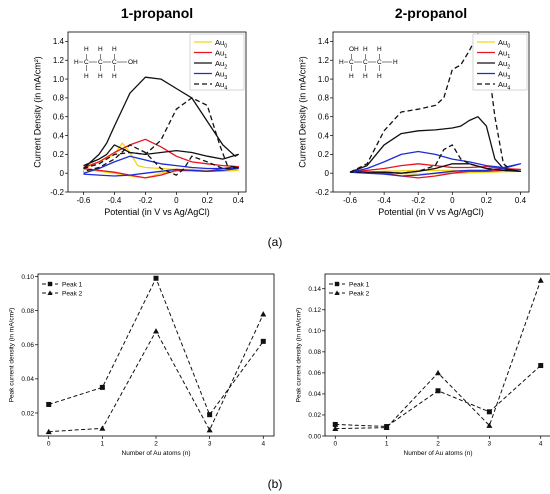 The height and width of the screenshot is (494, 550). Describe the element at coordinates (314, 352) in the screenshot. I see `y-tick-label: 0.08` at that location.